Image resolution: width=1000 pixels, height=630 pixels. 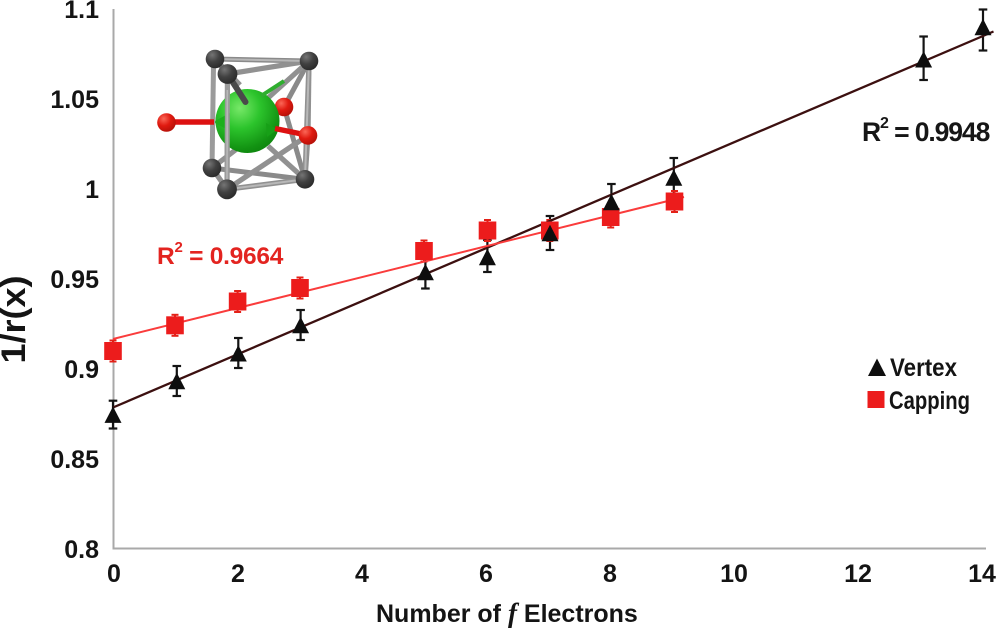 What do you see at coordinates (16, 320) in the screenshot?
I see `svg-text: 1/r(x)` at bounding box center [16, 320].